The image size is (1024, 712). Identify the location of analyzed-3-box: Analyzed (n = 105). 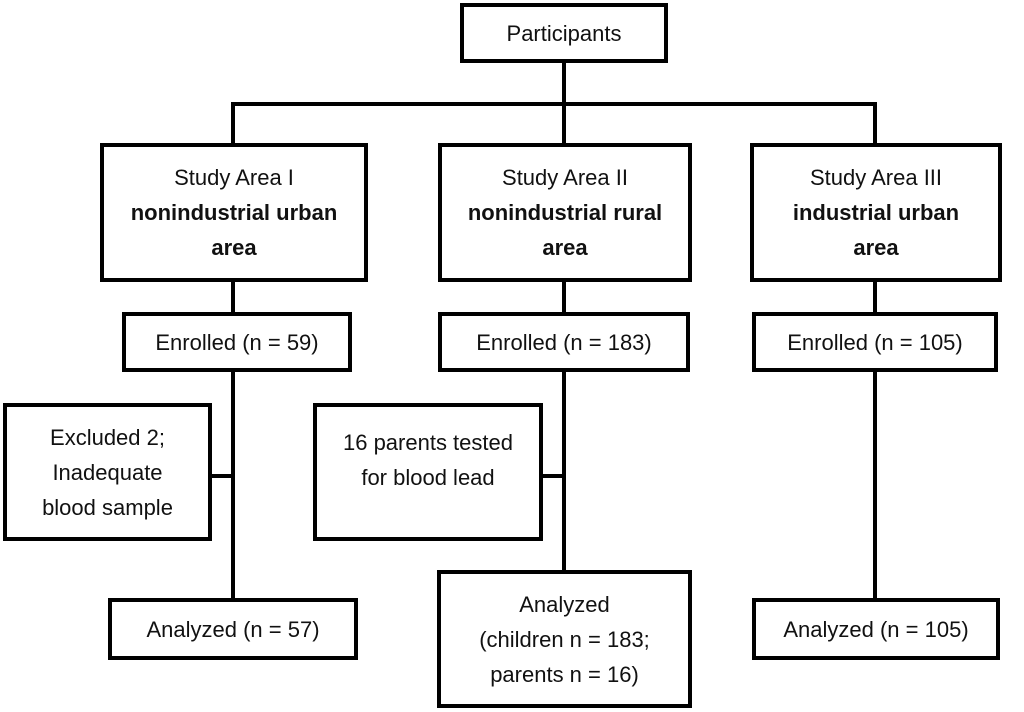
(876, 629).